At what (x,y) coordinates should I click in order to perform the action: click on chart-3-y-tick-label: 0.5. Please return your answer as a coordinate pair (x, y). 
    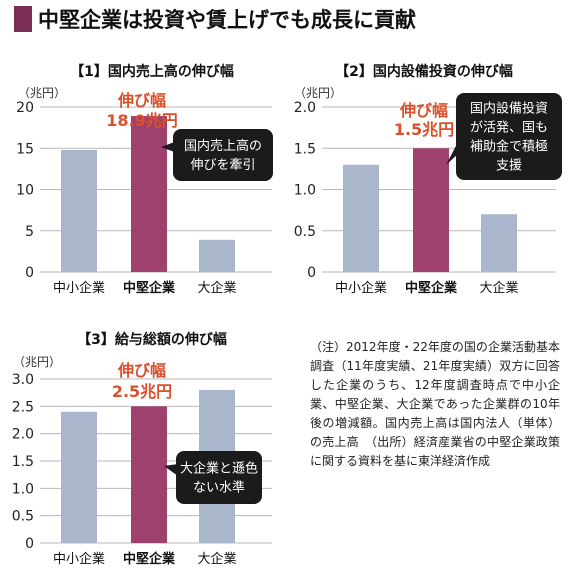
    Looking at the image, I should click on (23, 517).